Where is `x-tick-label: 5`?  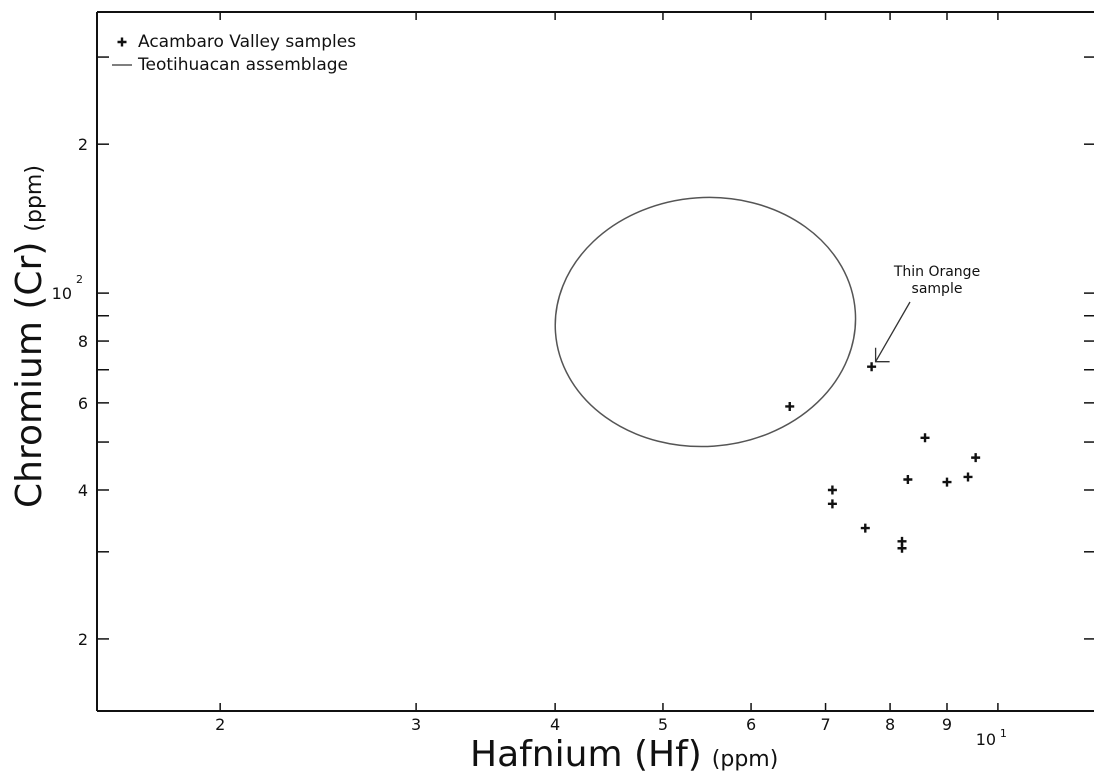
x-tick-label: 5 is located at coordinates (663, 724).